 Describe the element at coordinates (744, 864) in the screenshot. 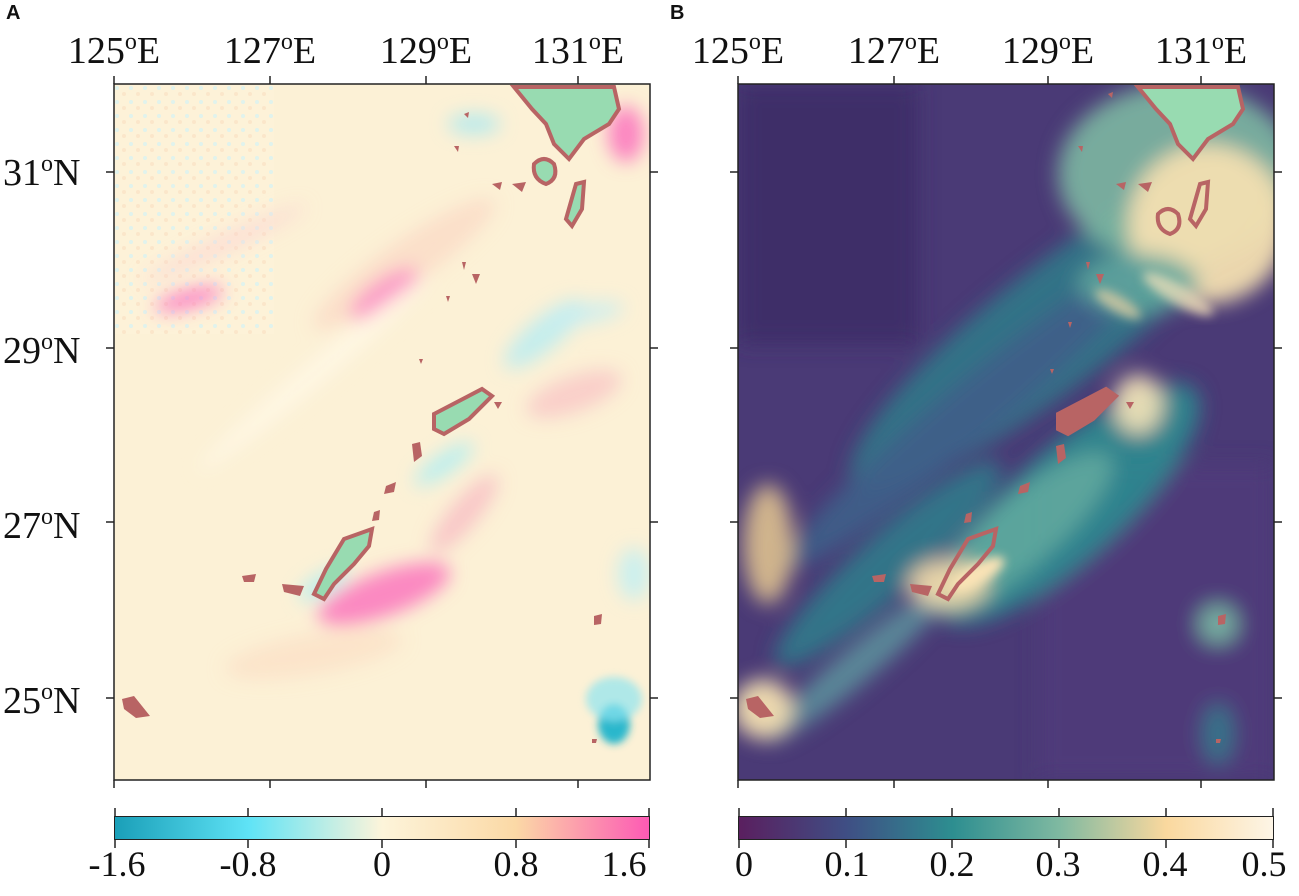

I see `panel-b-colorbar-tick-label: 0` at that location.